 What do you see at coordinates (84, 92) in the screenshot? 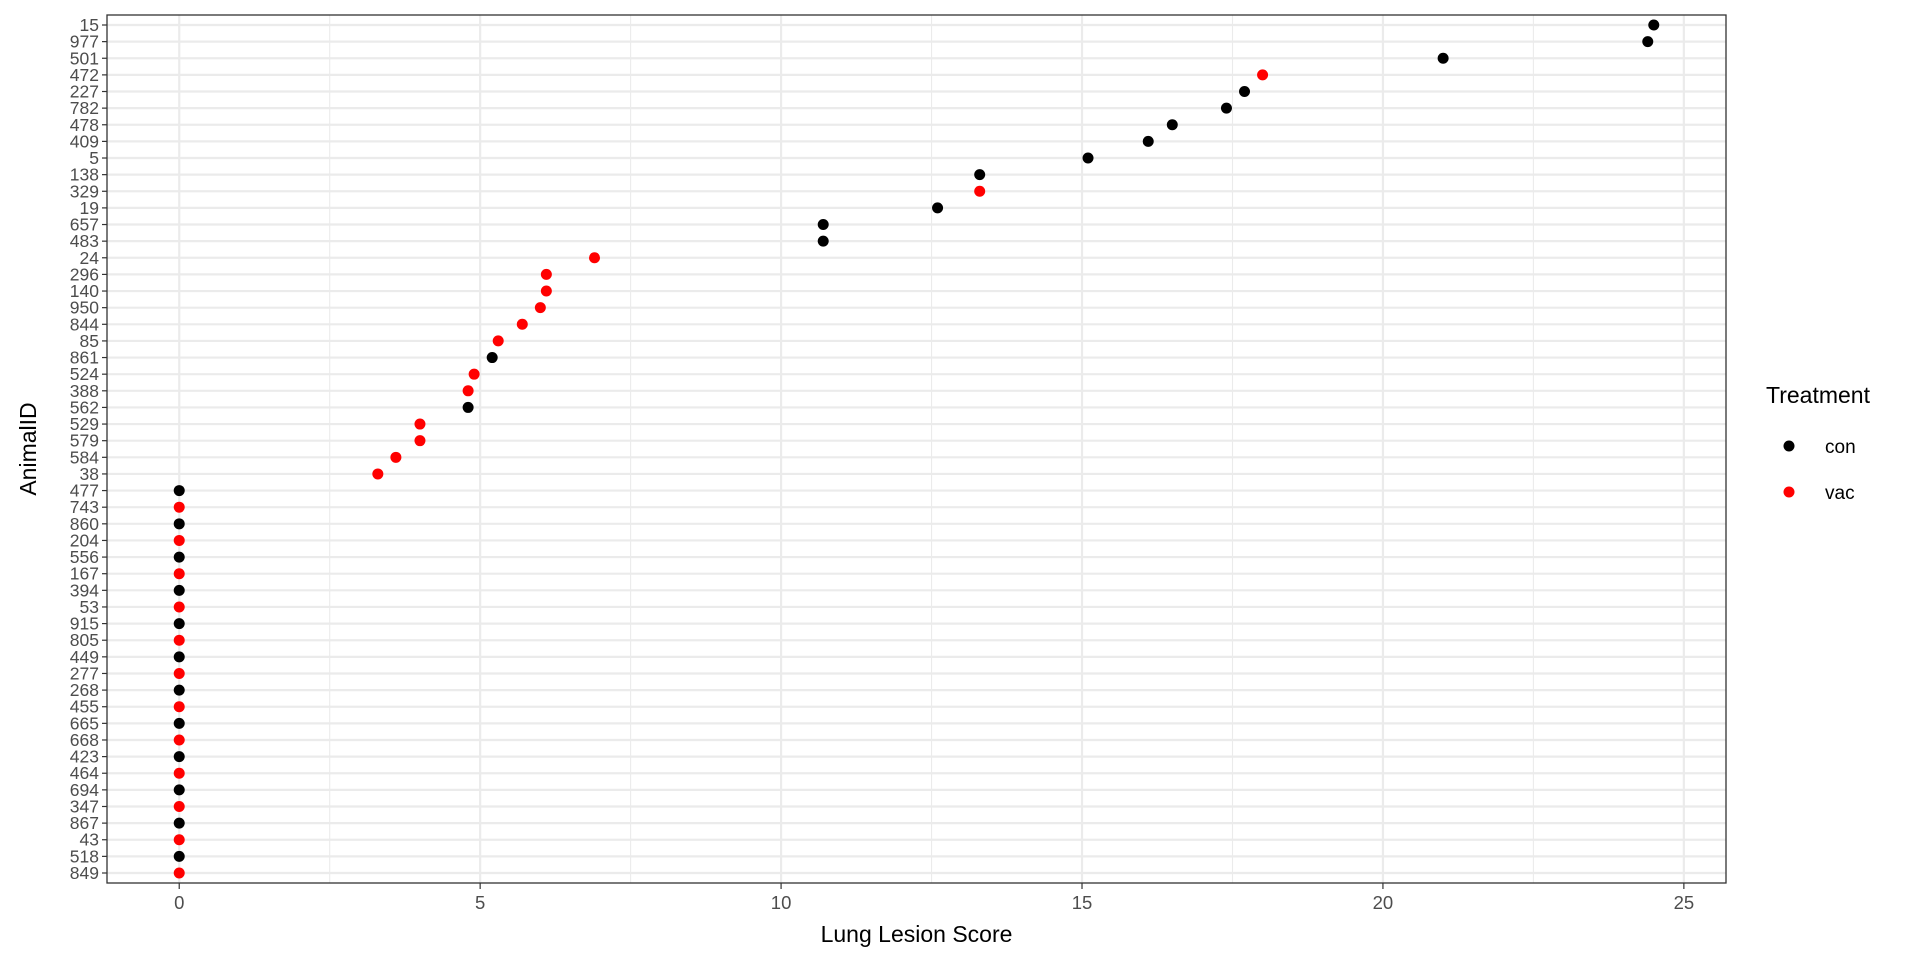
I see `y-tick-label: 227` at bounding box center [84, 92].